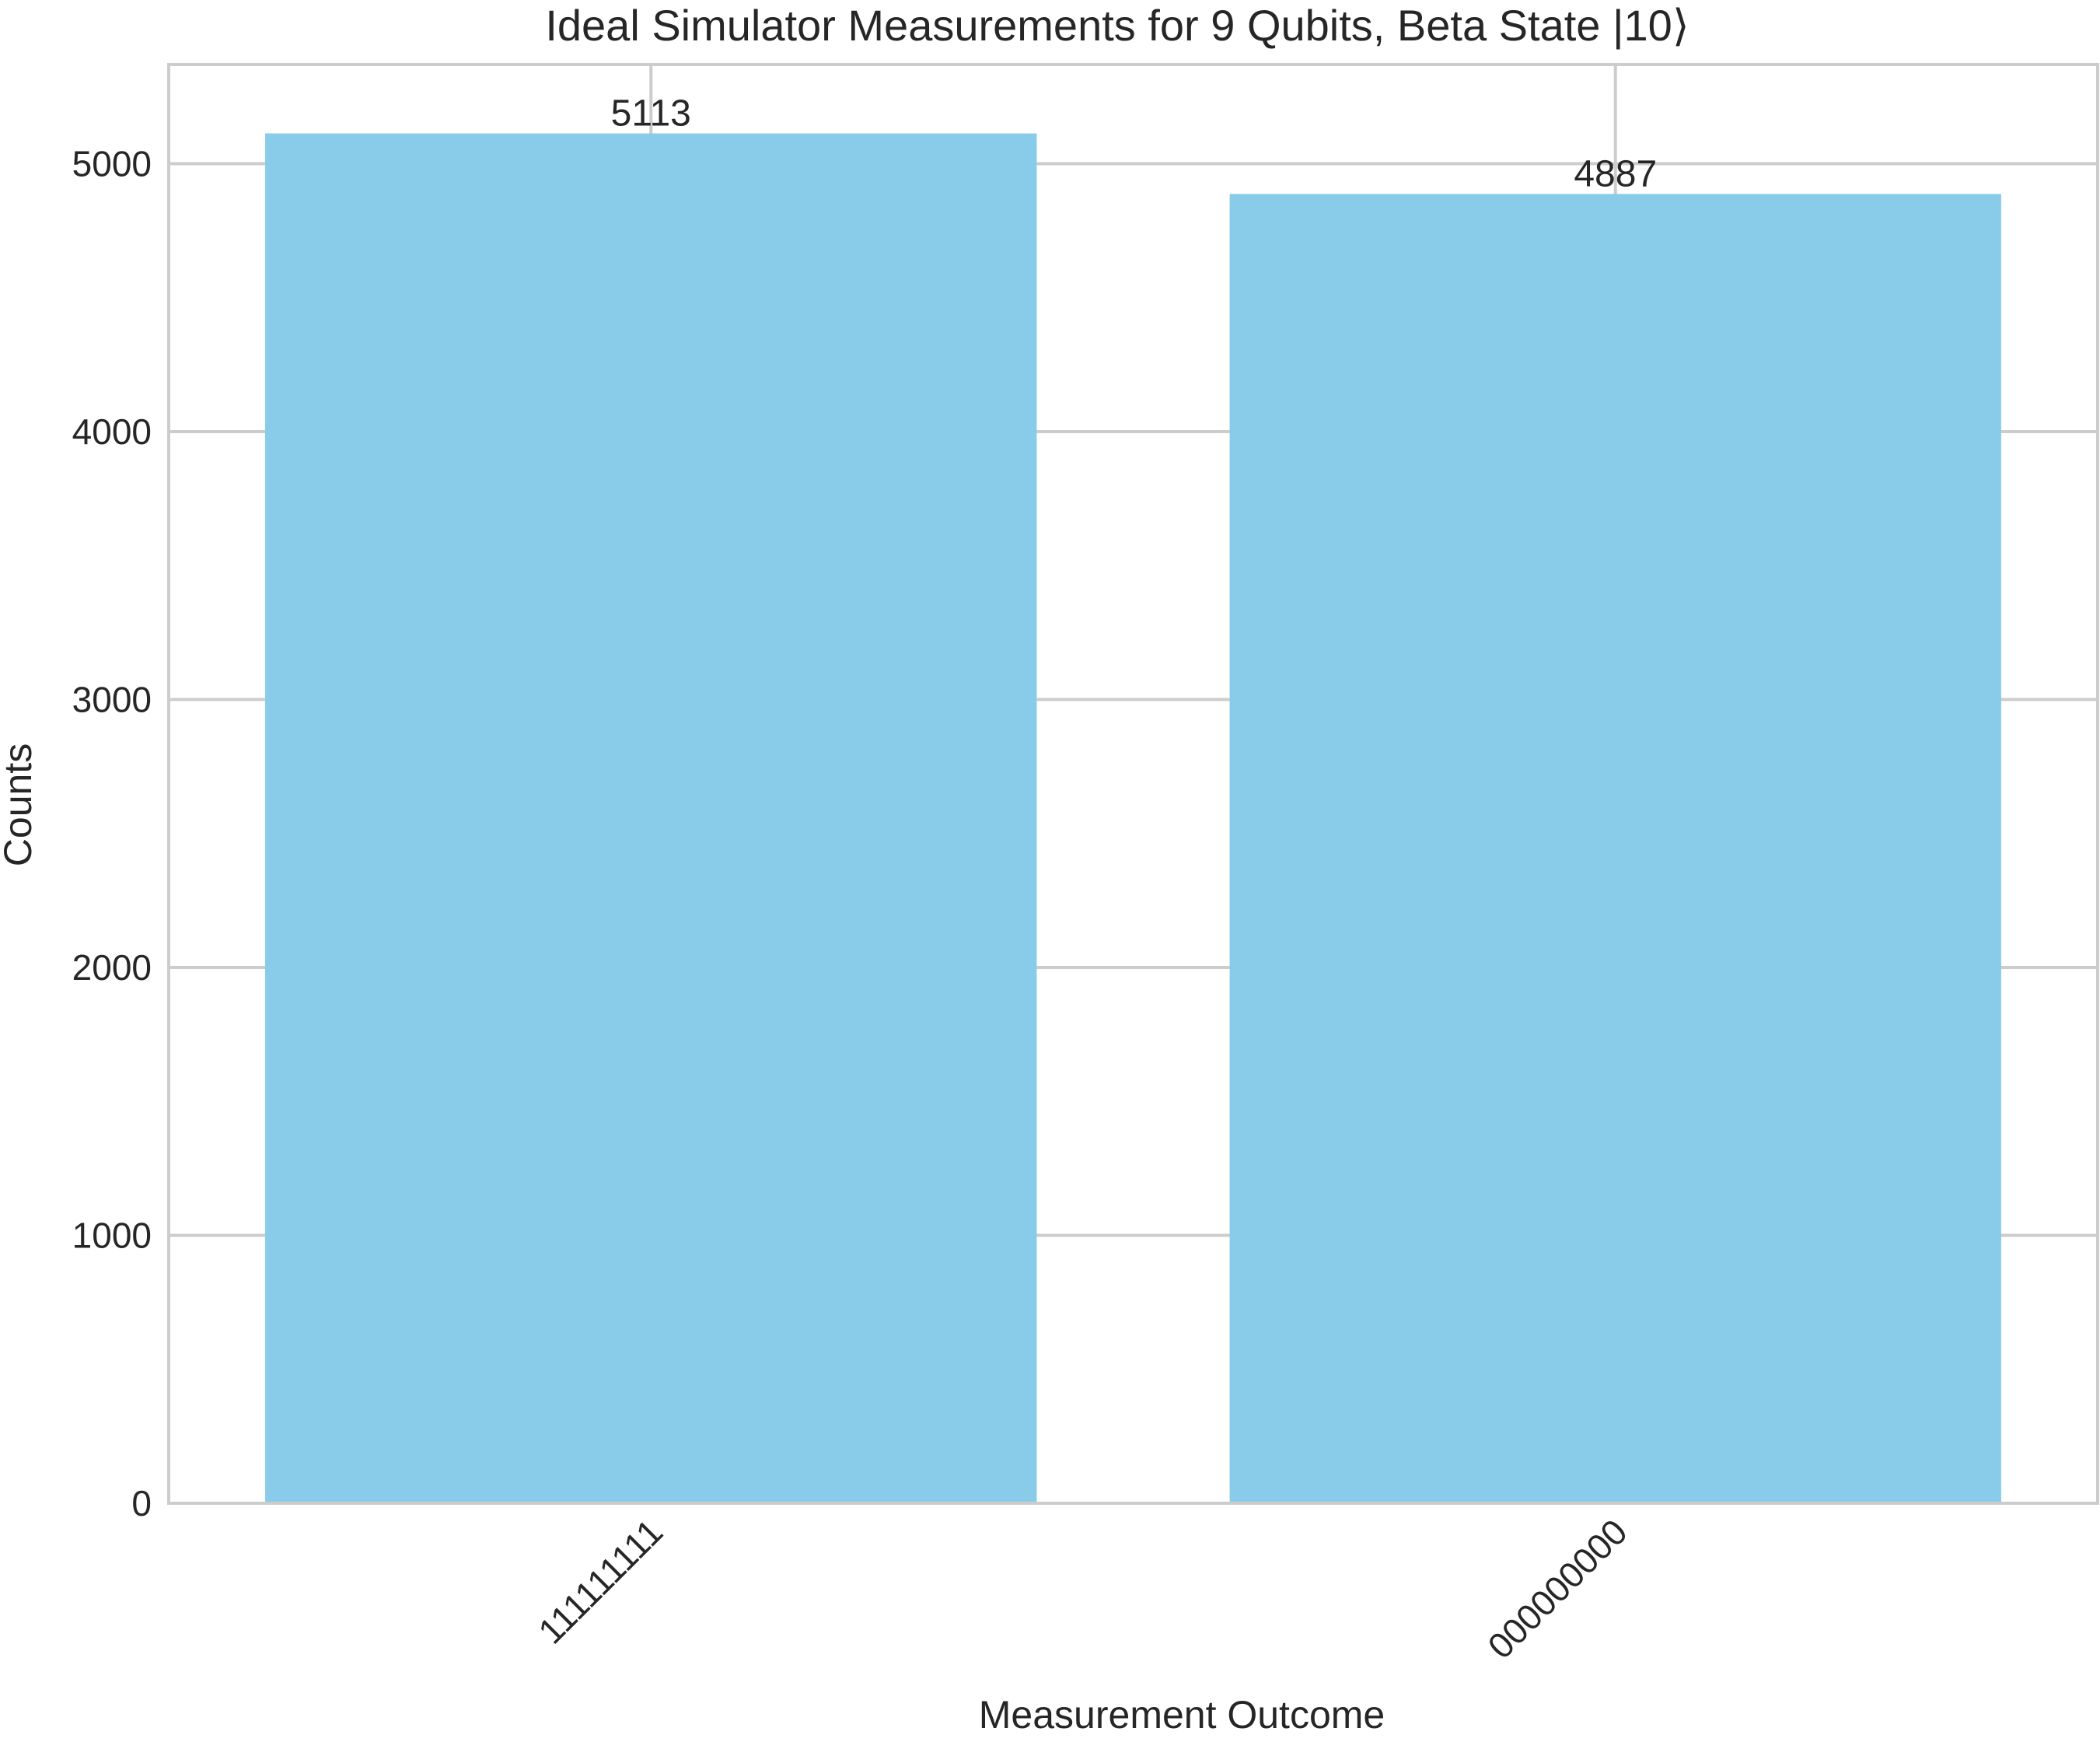  What do you see at coordinates (1557, 1589) in the screenshot?
I see `x-tick-label: 000000000` at bounding box center [1557, 1589].